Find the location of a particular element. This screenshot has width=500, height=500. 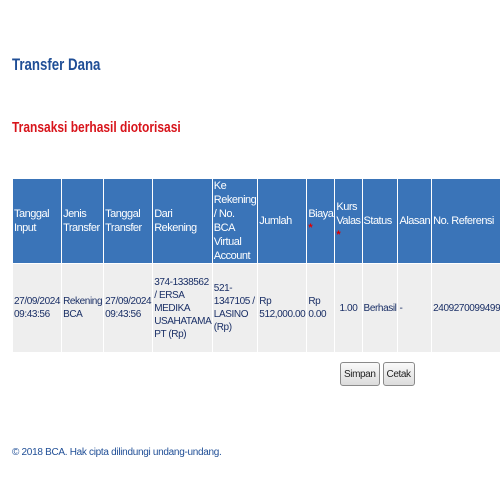

header-no-referensi: No. Referensi is located at coordinates (466, 221).